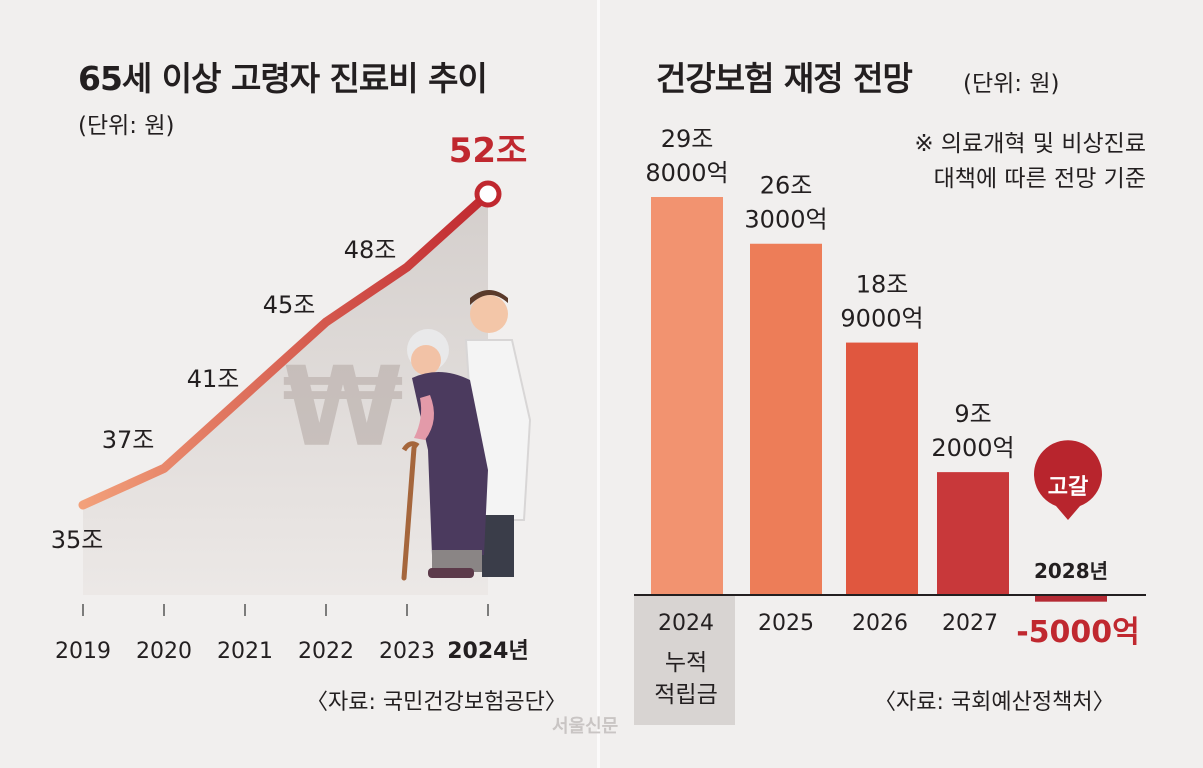 This screenshot has height=768, width=1203. Describe the element at coordinates (436, 702) in the screenshot. I see `left-chart-source: 〈자료: 국민건강보험공단〉` at that location.